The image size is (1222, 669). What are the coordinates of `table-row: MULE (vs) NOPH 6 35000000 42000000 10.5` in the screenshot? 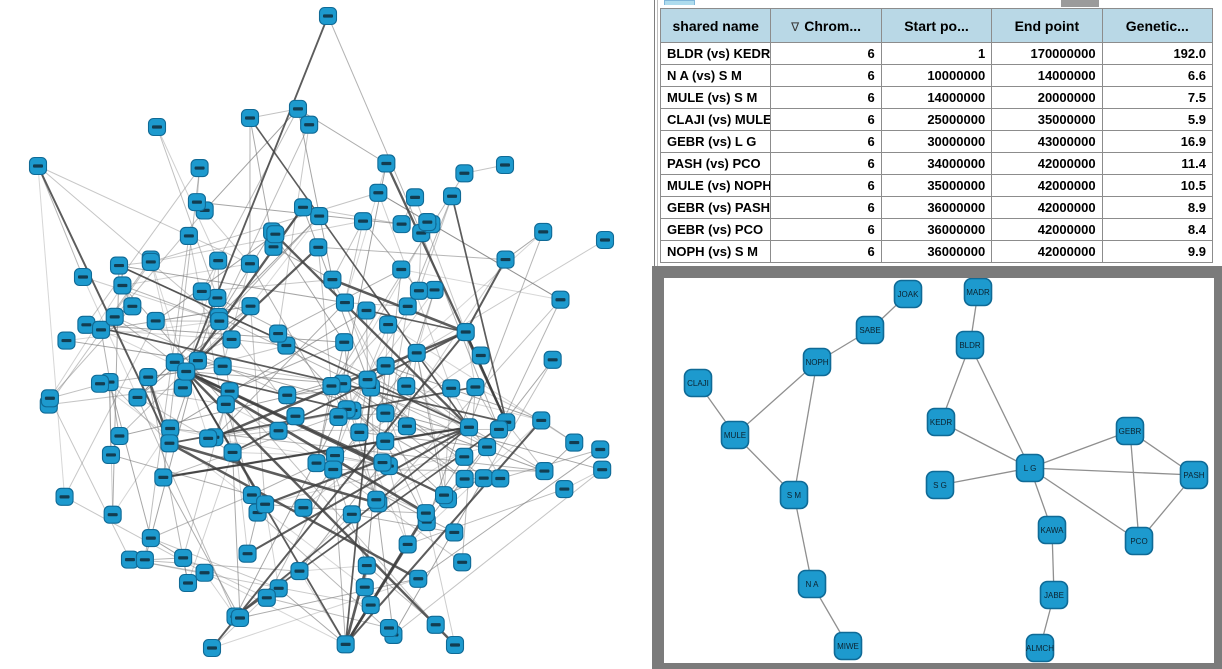 It's located at (936, 185).